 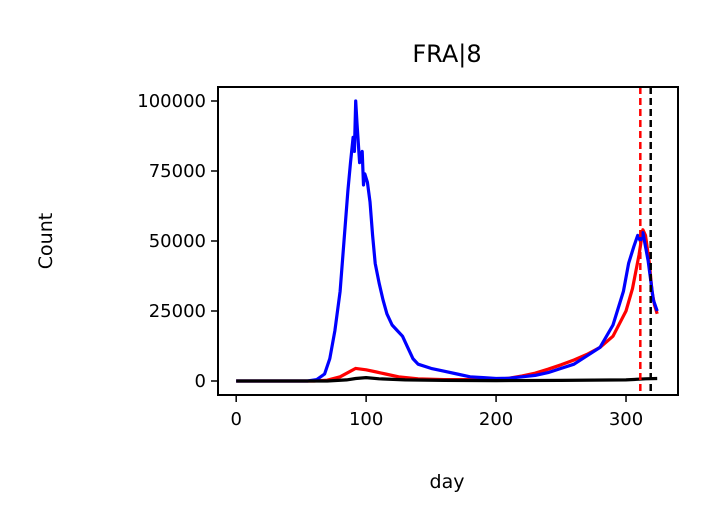 What do you see at coordinates (177, 311) in the screenshot?
I see `y-tick-label-25000: 25000` at bounding box center [177, 311].